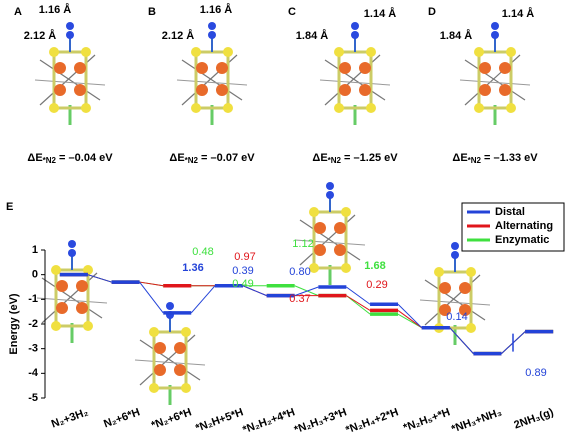 This screenshot has width=567, height=446. Describe the element at coordinates (152, 12) in the screenshot. I see `panel-label: B` at that location.